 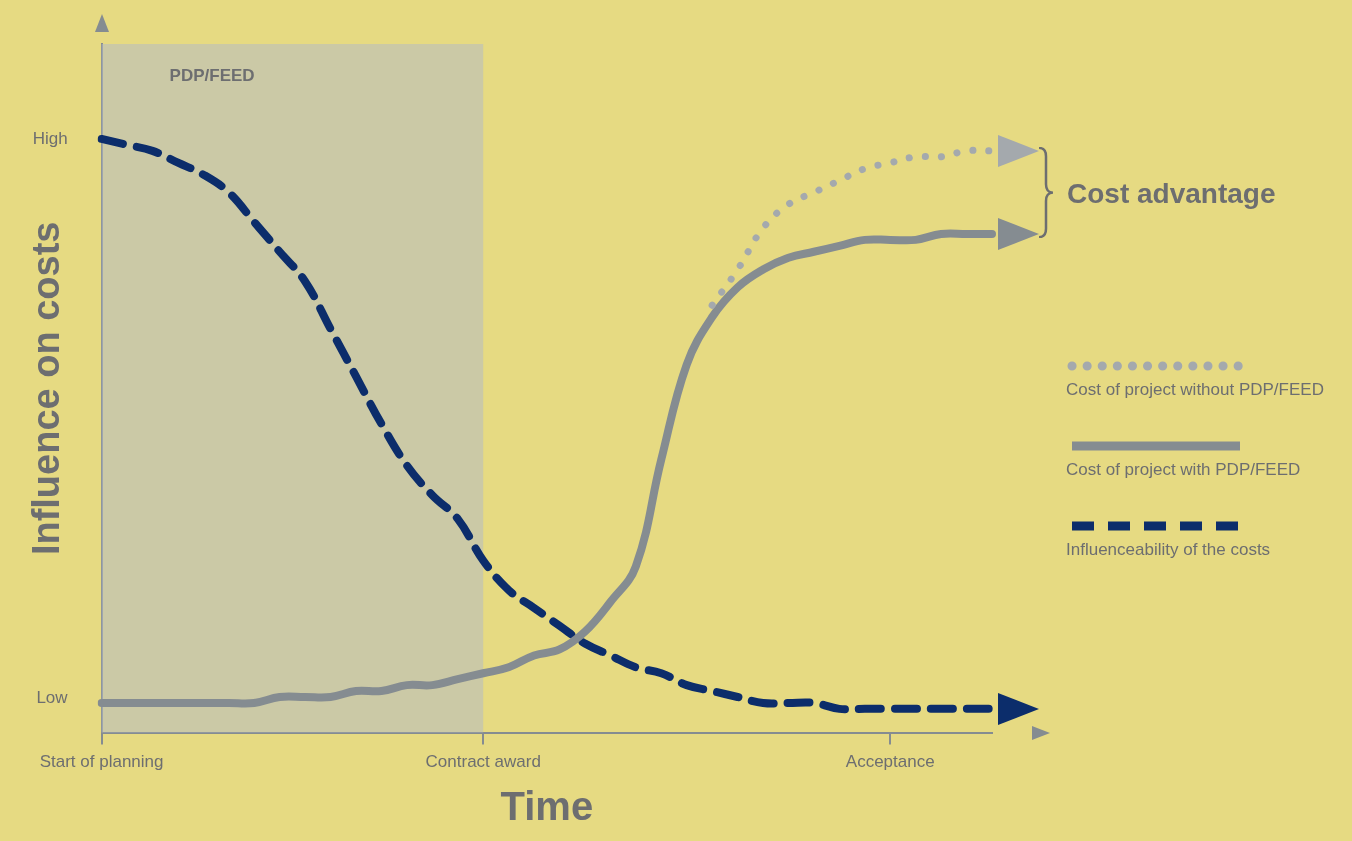 What do you see at coordinates (50, 138) in the screenshot?
I see `text: High` at bounding box center [50, 138].